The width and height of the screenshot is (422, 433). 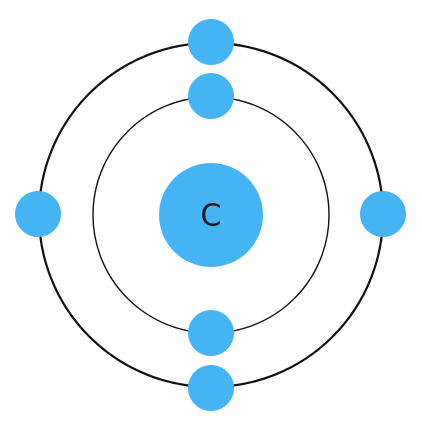 I want to click on nucleus, so click(x=211, y=215).